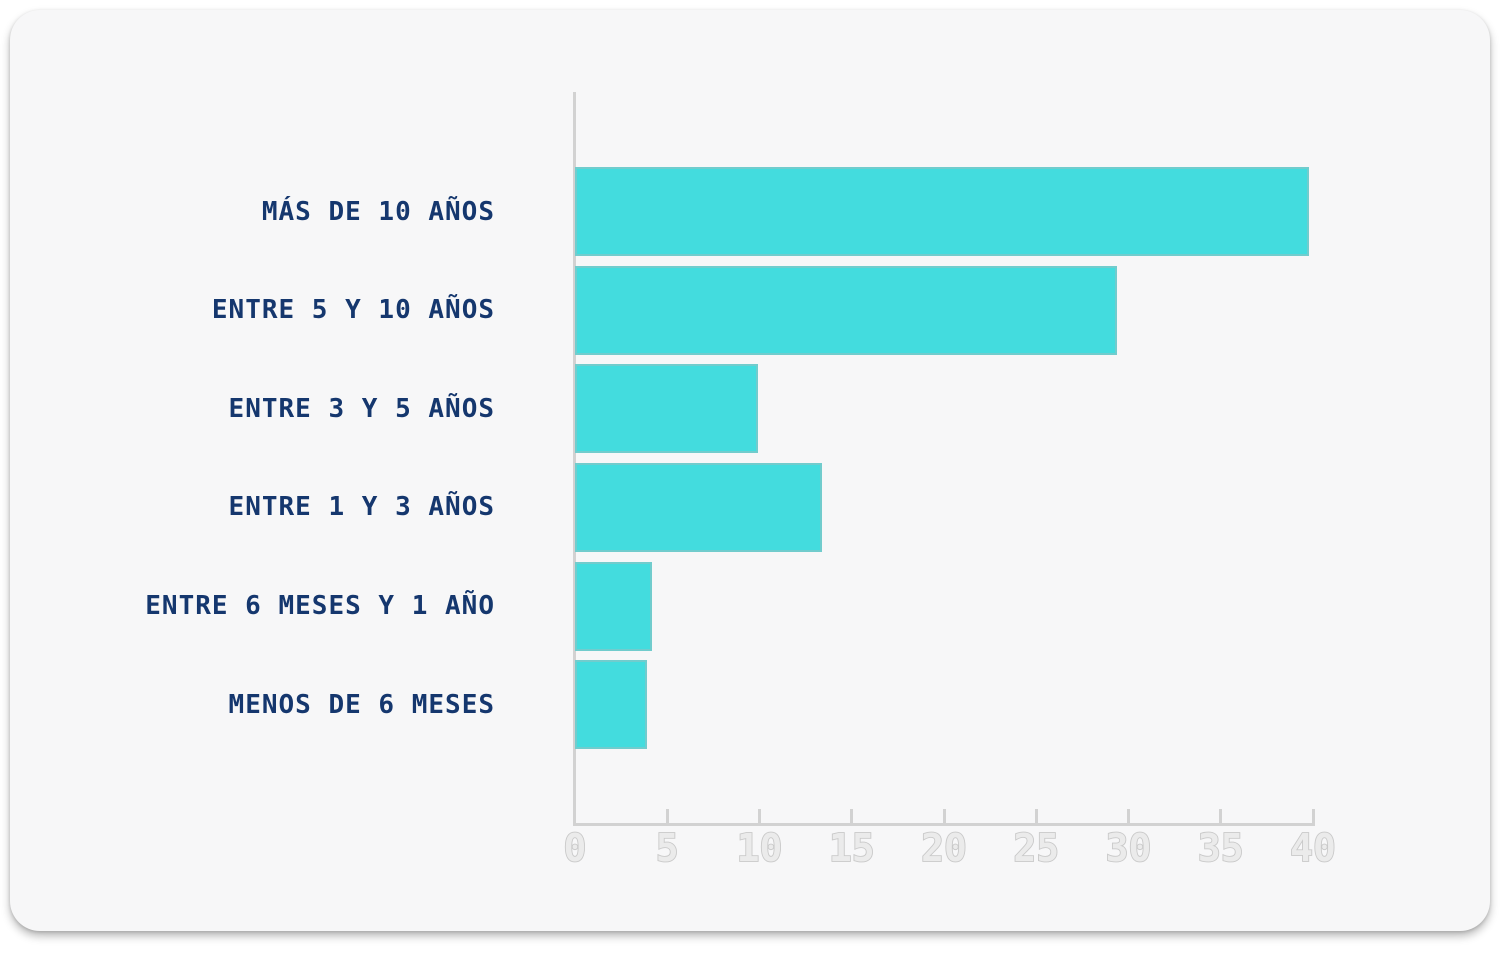 The height and width of the screenshot is (953, 1500). What do you see at coordinates (667, 848) in the screenshot?
I see `x-tick-label-5: 5` at bounding box center [667, 848].